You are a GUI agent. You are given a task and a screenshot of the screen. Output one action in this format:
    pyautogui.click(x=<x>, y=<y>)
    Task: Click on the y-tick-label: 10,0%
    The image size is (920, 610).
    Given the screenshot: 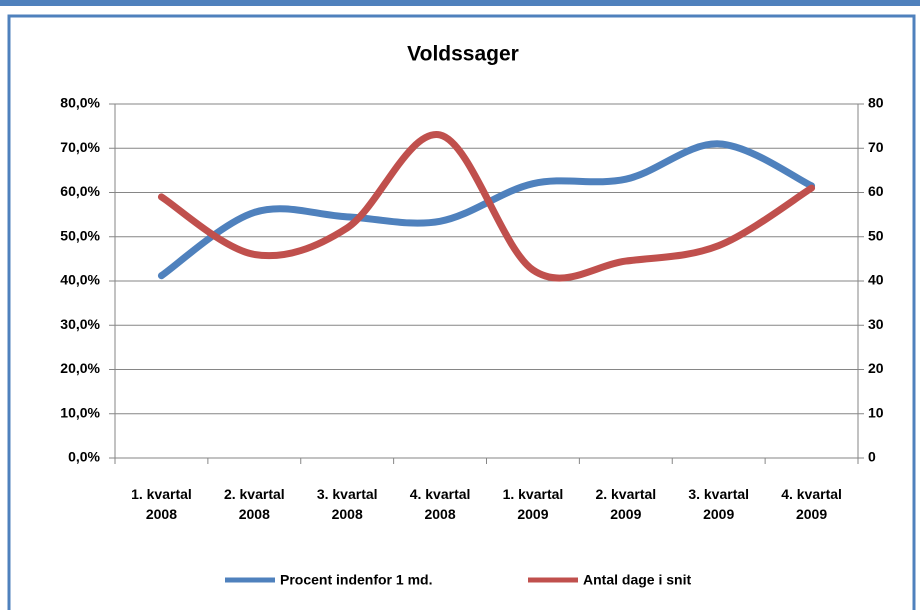 What is the action you would take?
    pyautogui.click(x=80, y=412)
    